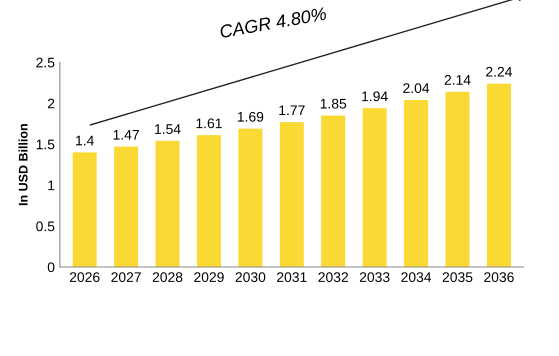 The image size is (559, 356). I want to click on y-tick-label: 0.5, so click(45, 226).